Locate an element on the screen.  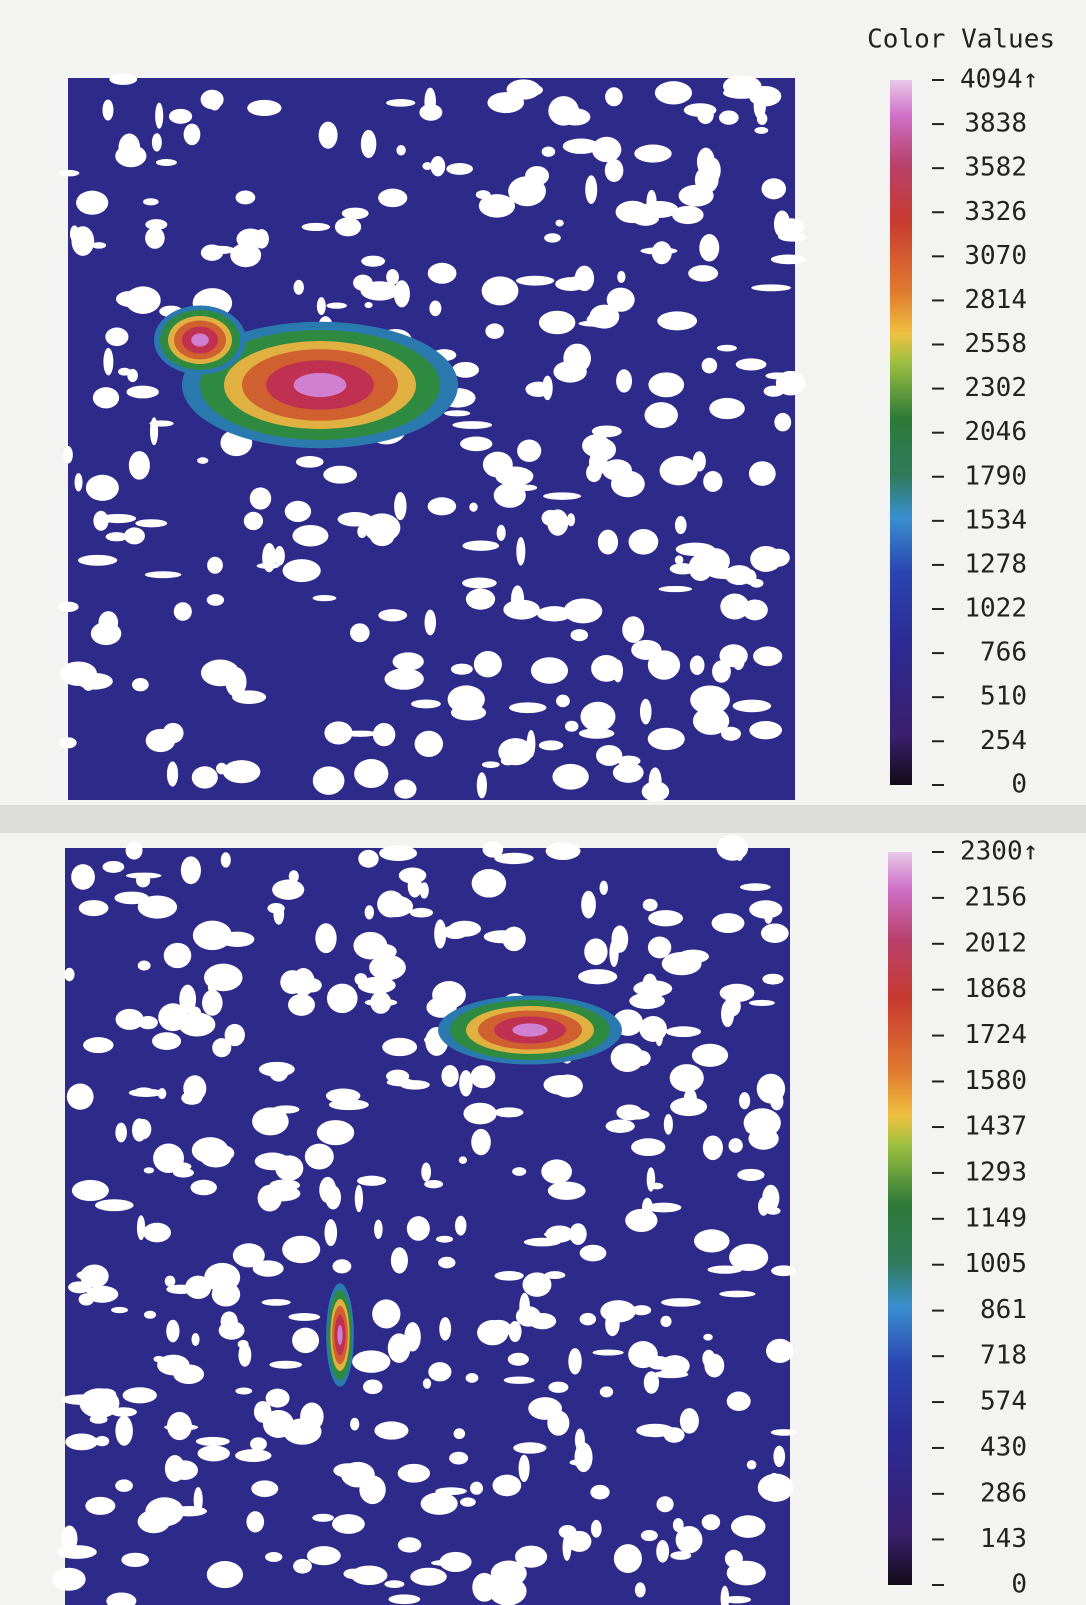
colorbar is located at coordinates (901, 432).